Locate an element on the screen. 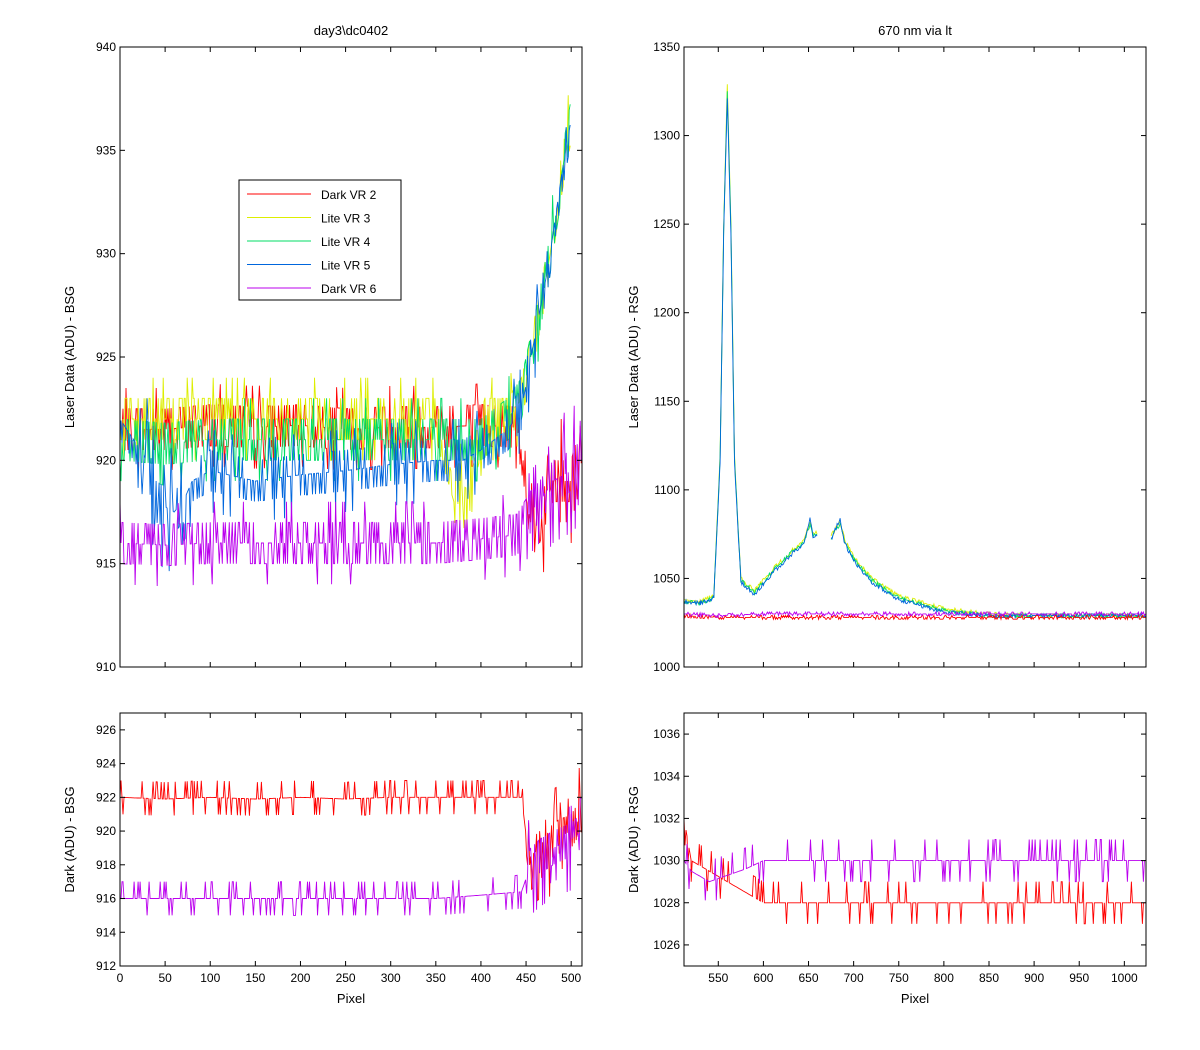  y-tick-label: 1030 is located at coordinates (666, 861).